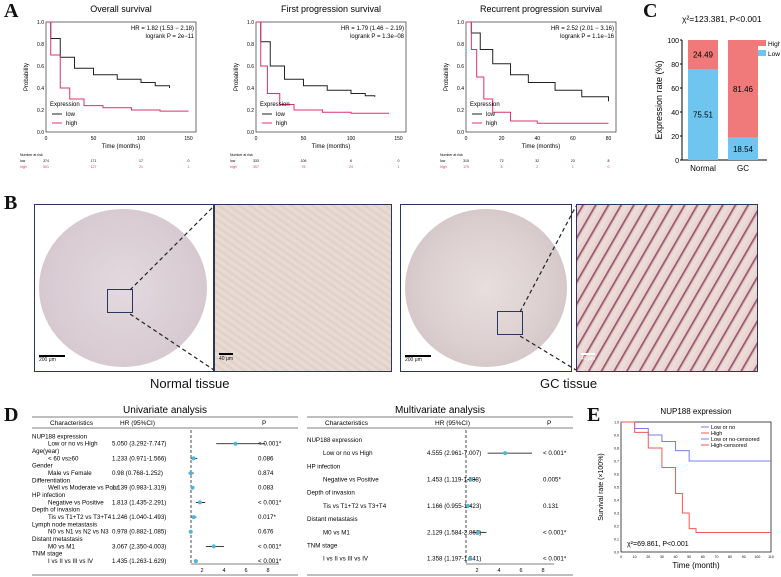  What do you see at coordinates (348, 453) in the screenshot?
I see `row-label: Low or no vs High` at bounding box center [348, 453].